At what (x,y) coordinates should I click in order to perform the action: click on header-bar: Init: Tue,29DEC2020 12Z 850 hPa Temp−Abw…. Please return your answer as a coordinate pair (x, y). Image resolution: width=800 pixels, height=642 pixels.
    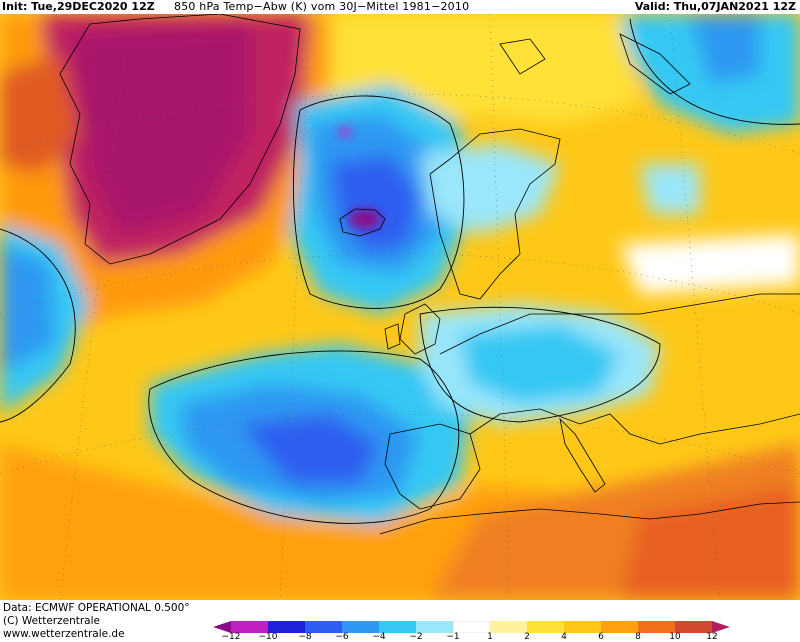
    Looking at the image, I should click on (400, 7).